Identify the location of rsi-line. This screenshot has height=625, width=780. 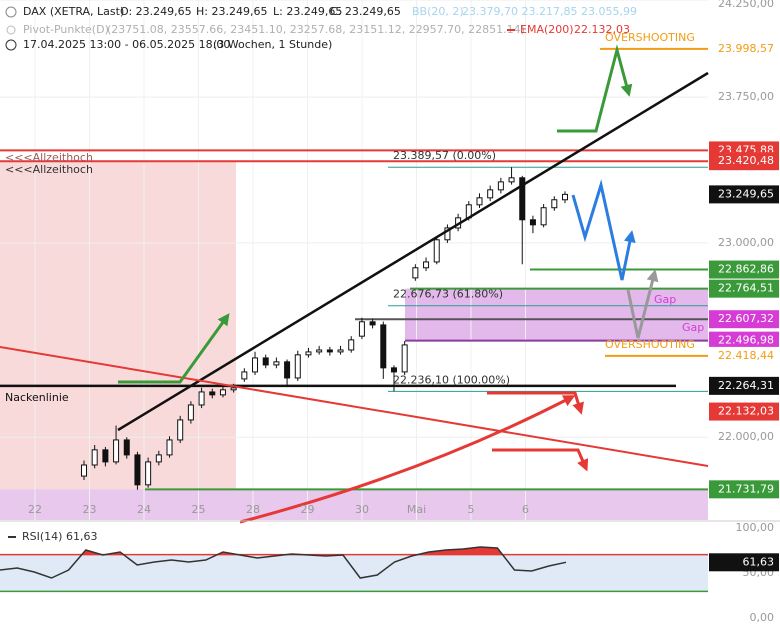
(283, 562).